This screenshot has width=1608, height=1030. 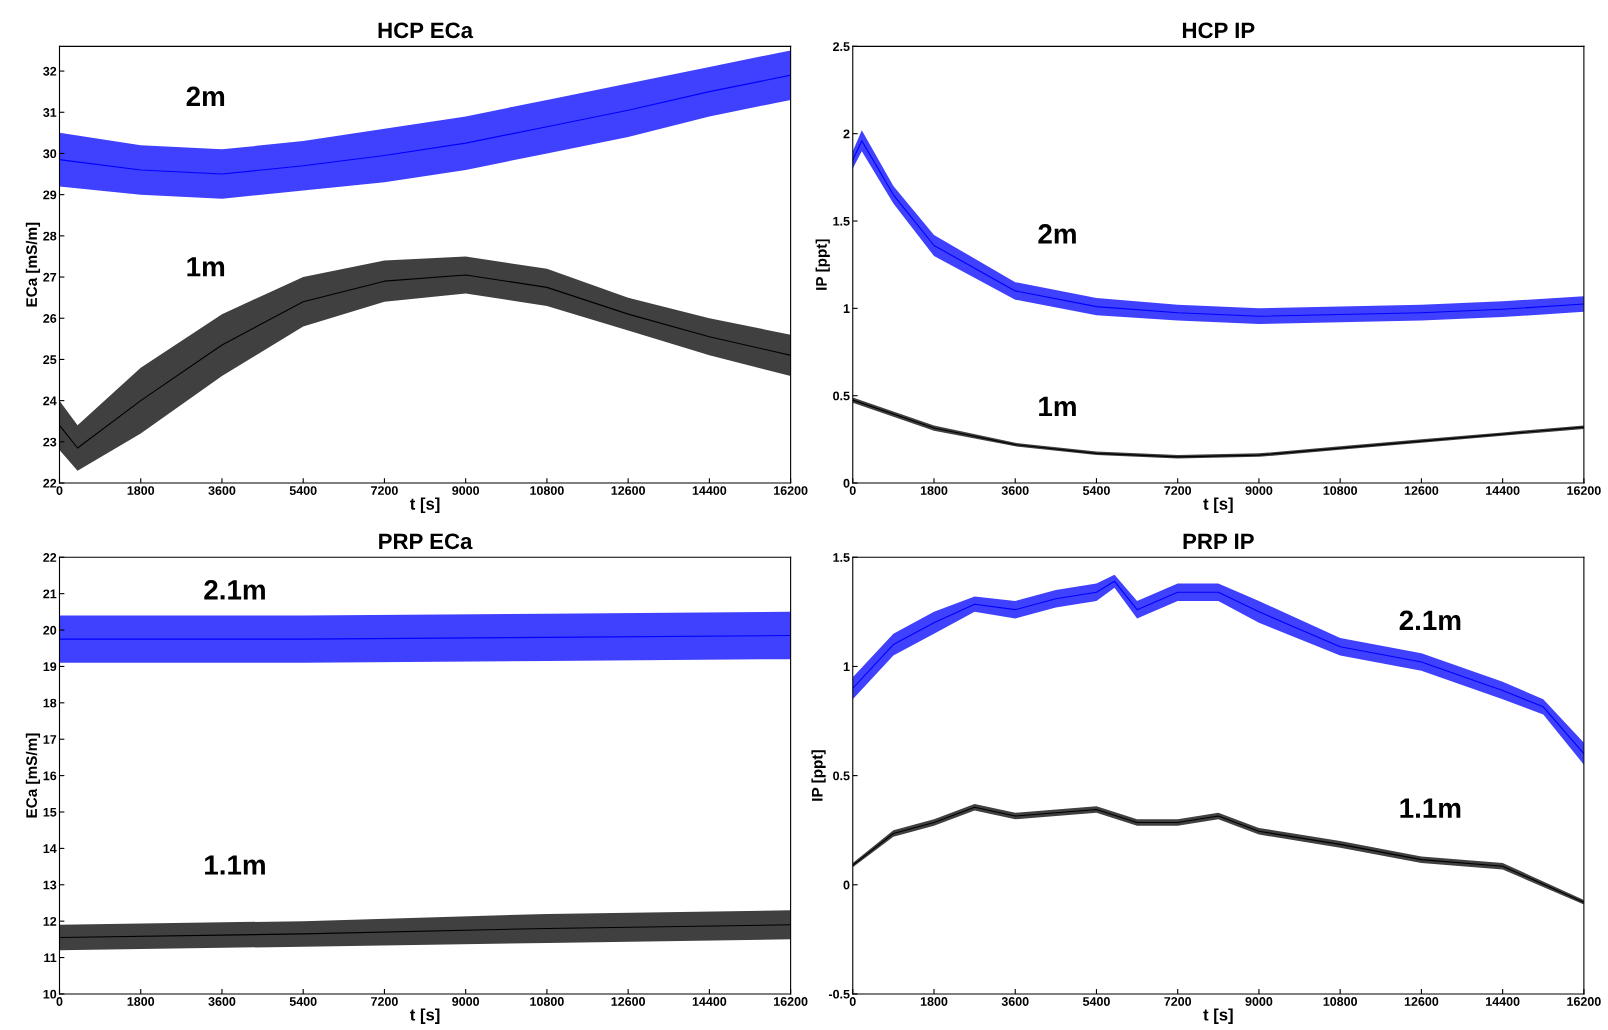 What do you see at coordinates (841, 46) in the screenshot?
I see `y-tick-label: 2.5` at bounding box center [841, 46].